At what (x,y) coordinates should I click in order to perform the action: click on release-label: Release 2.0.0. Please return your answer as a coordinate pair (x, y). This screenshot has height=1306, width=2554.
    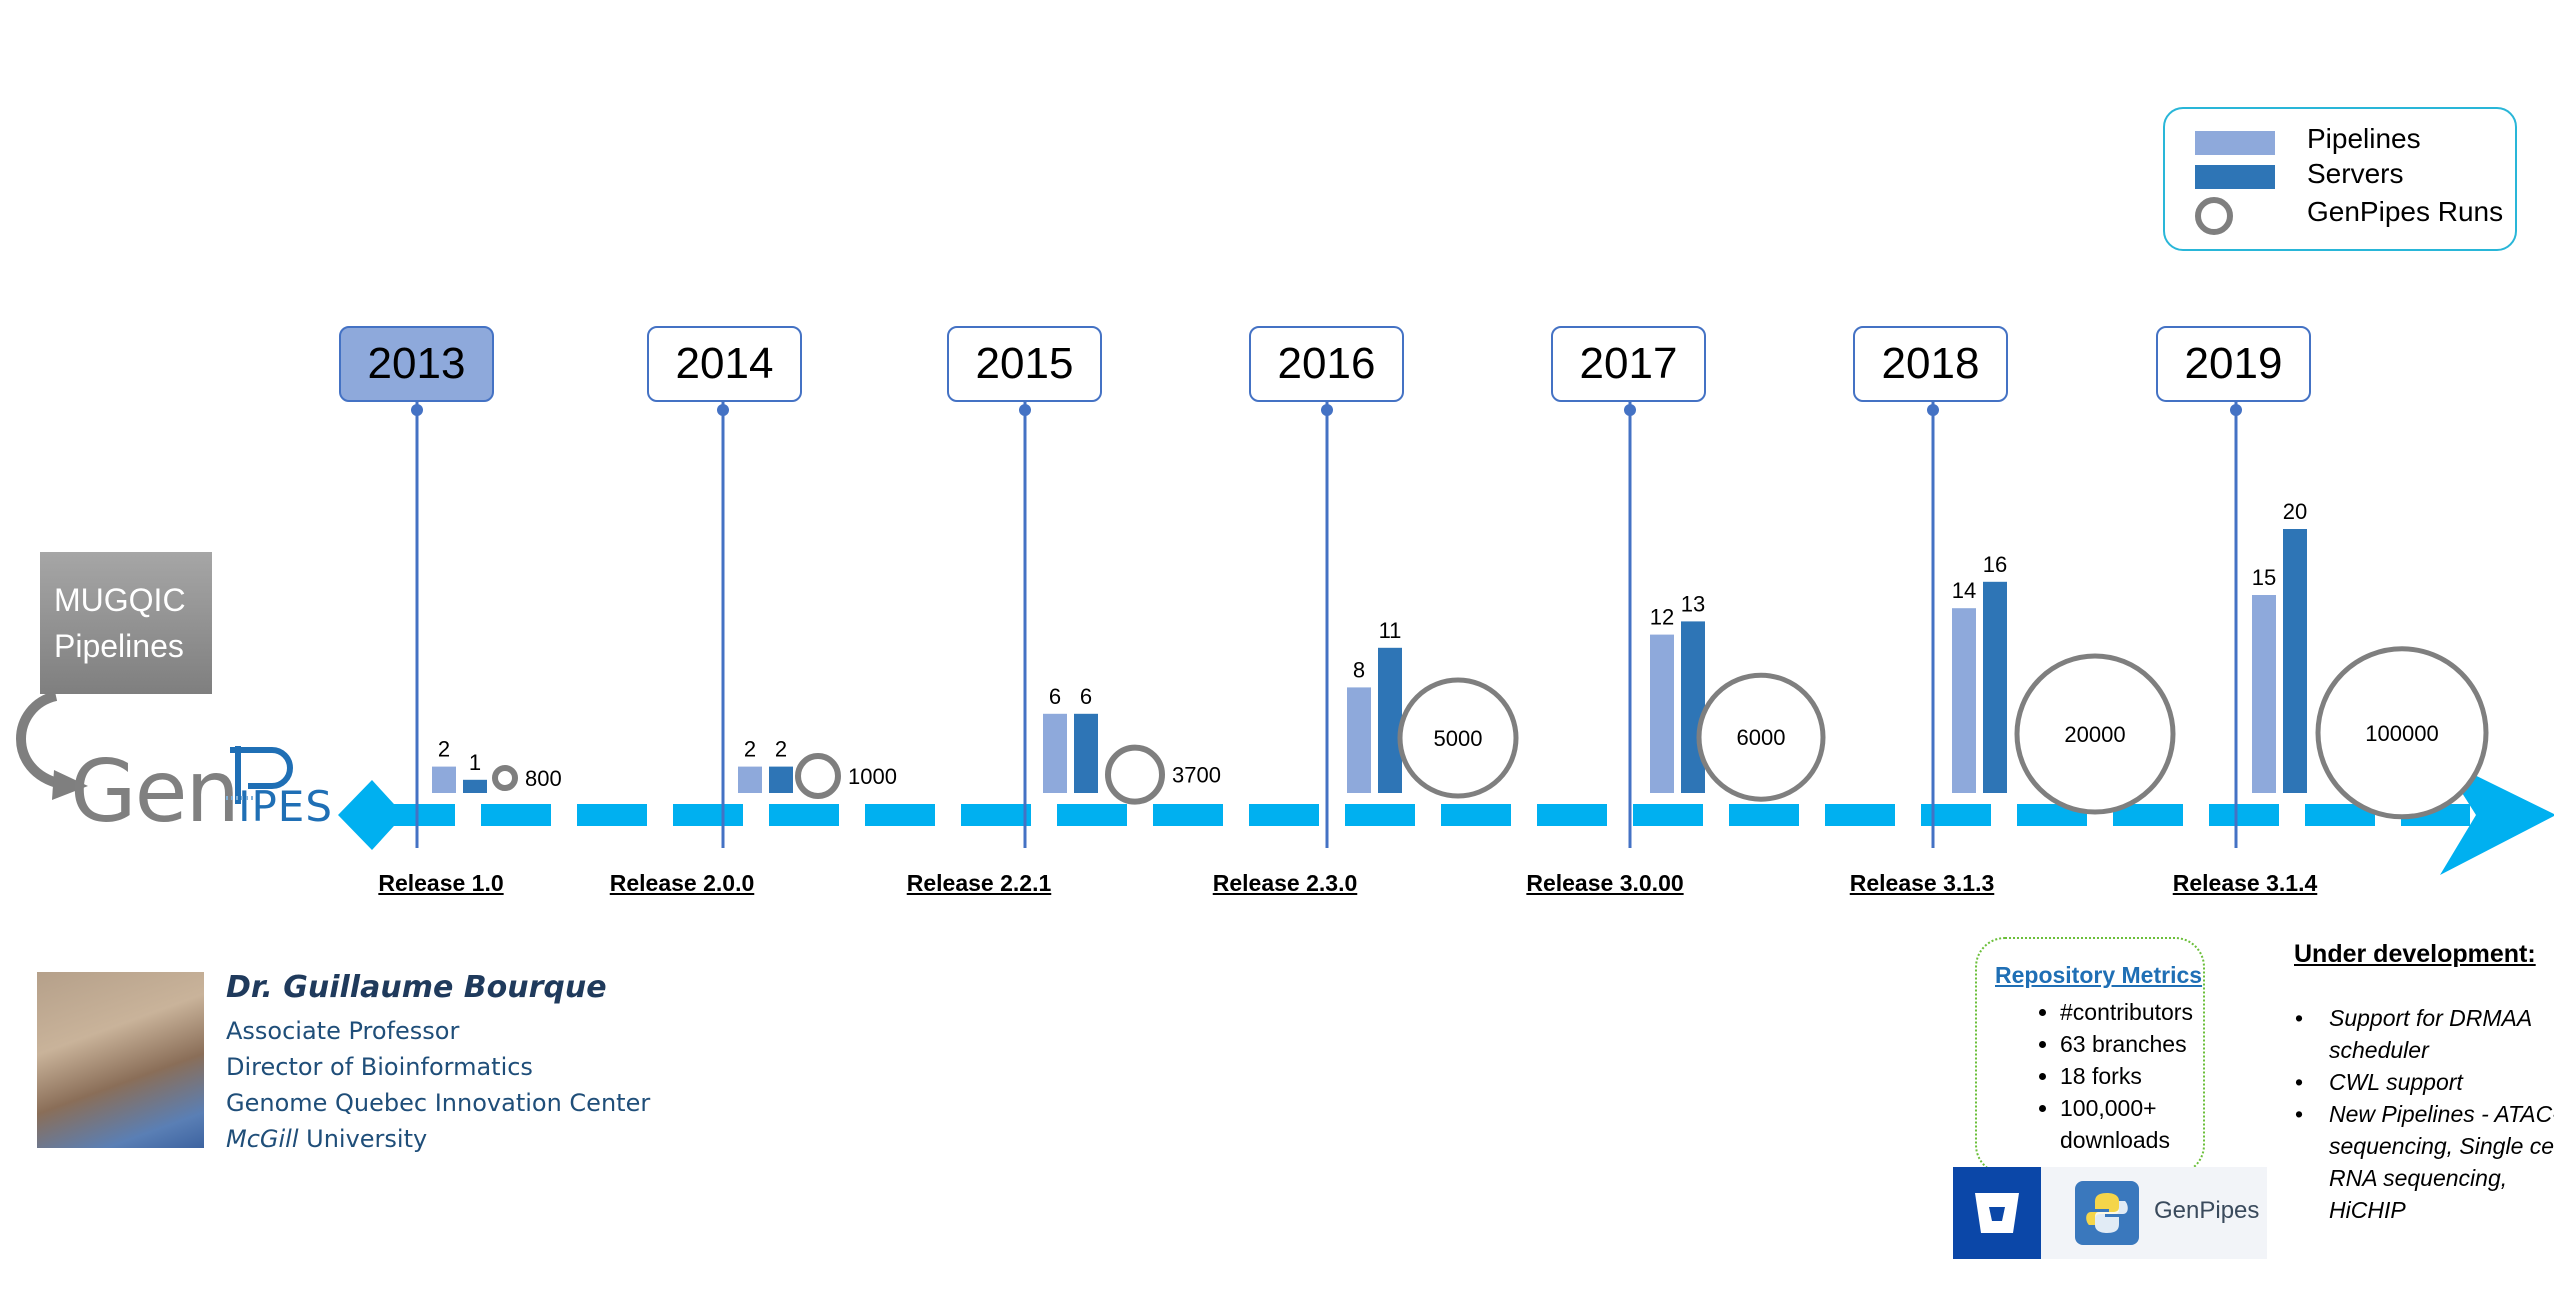
    Looking at the image, I should click on (682, 883).